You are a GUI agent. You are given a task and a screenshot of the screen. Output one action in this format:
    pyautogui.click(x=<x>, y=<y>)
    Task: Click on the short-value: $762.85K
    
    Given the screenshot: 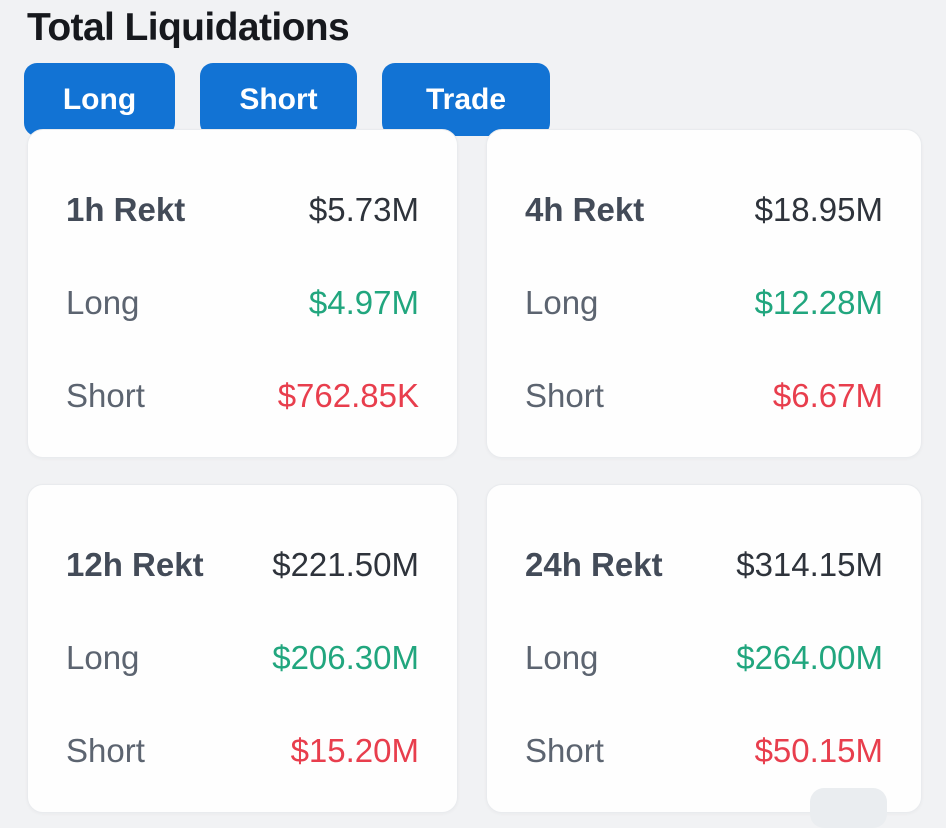 What is the action you would take?
    pyautogui.click(x=348, y=395)
    